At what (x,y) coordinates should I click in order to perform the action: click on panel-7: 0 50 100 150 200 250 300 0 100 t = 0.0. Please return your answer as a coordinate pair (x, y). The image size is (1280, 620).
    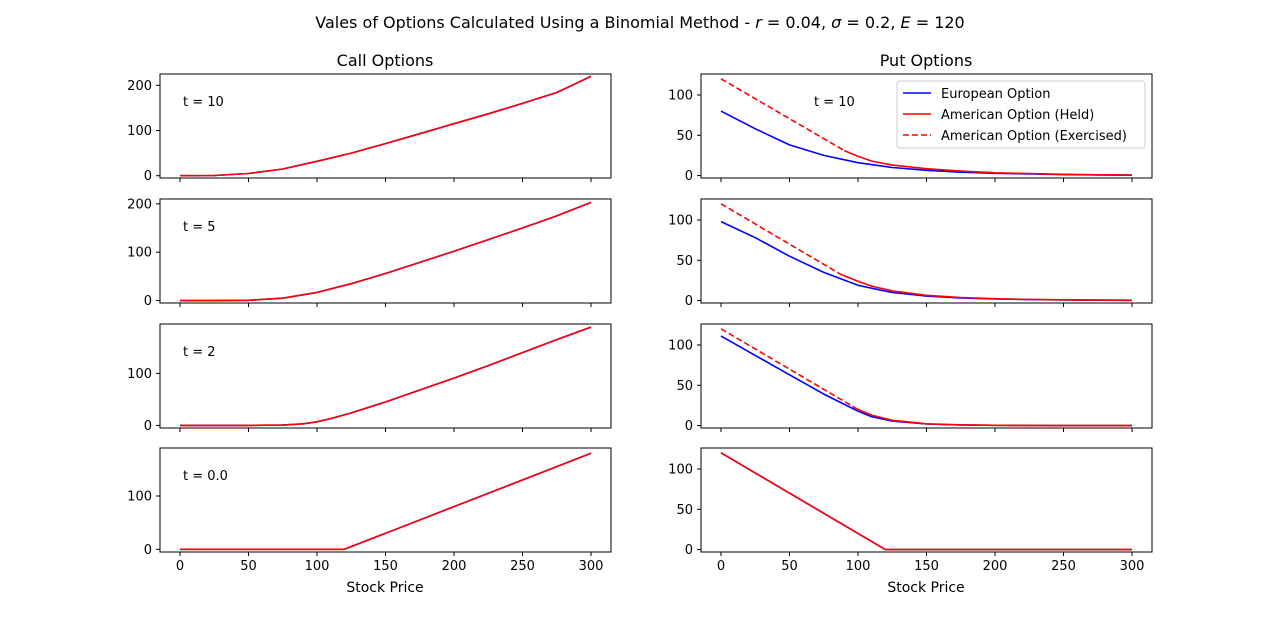
    Looking at the image, I should click on (369, 510).